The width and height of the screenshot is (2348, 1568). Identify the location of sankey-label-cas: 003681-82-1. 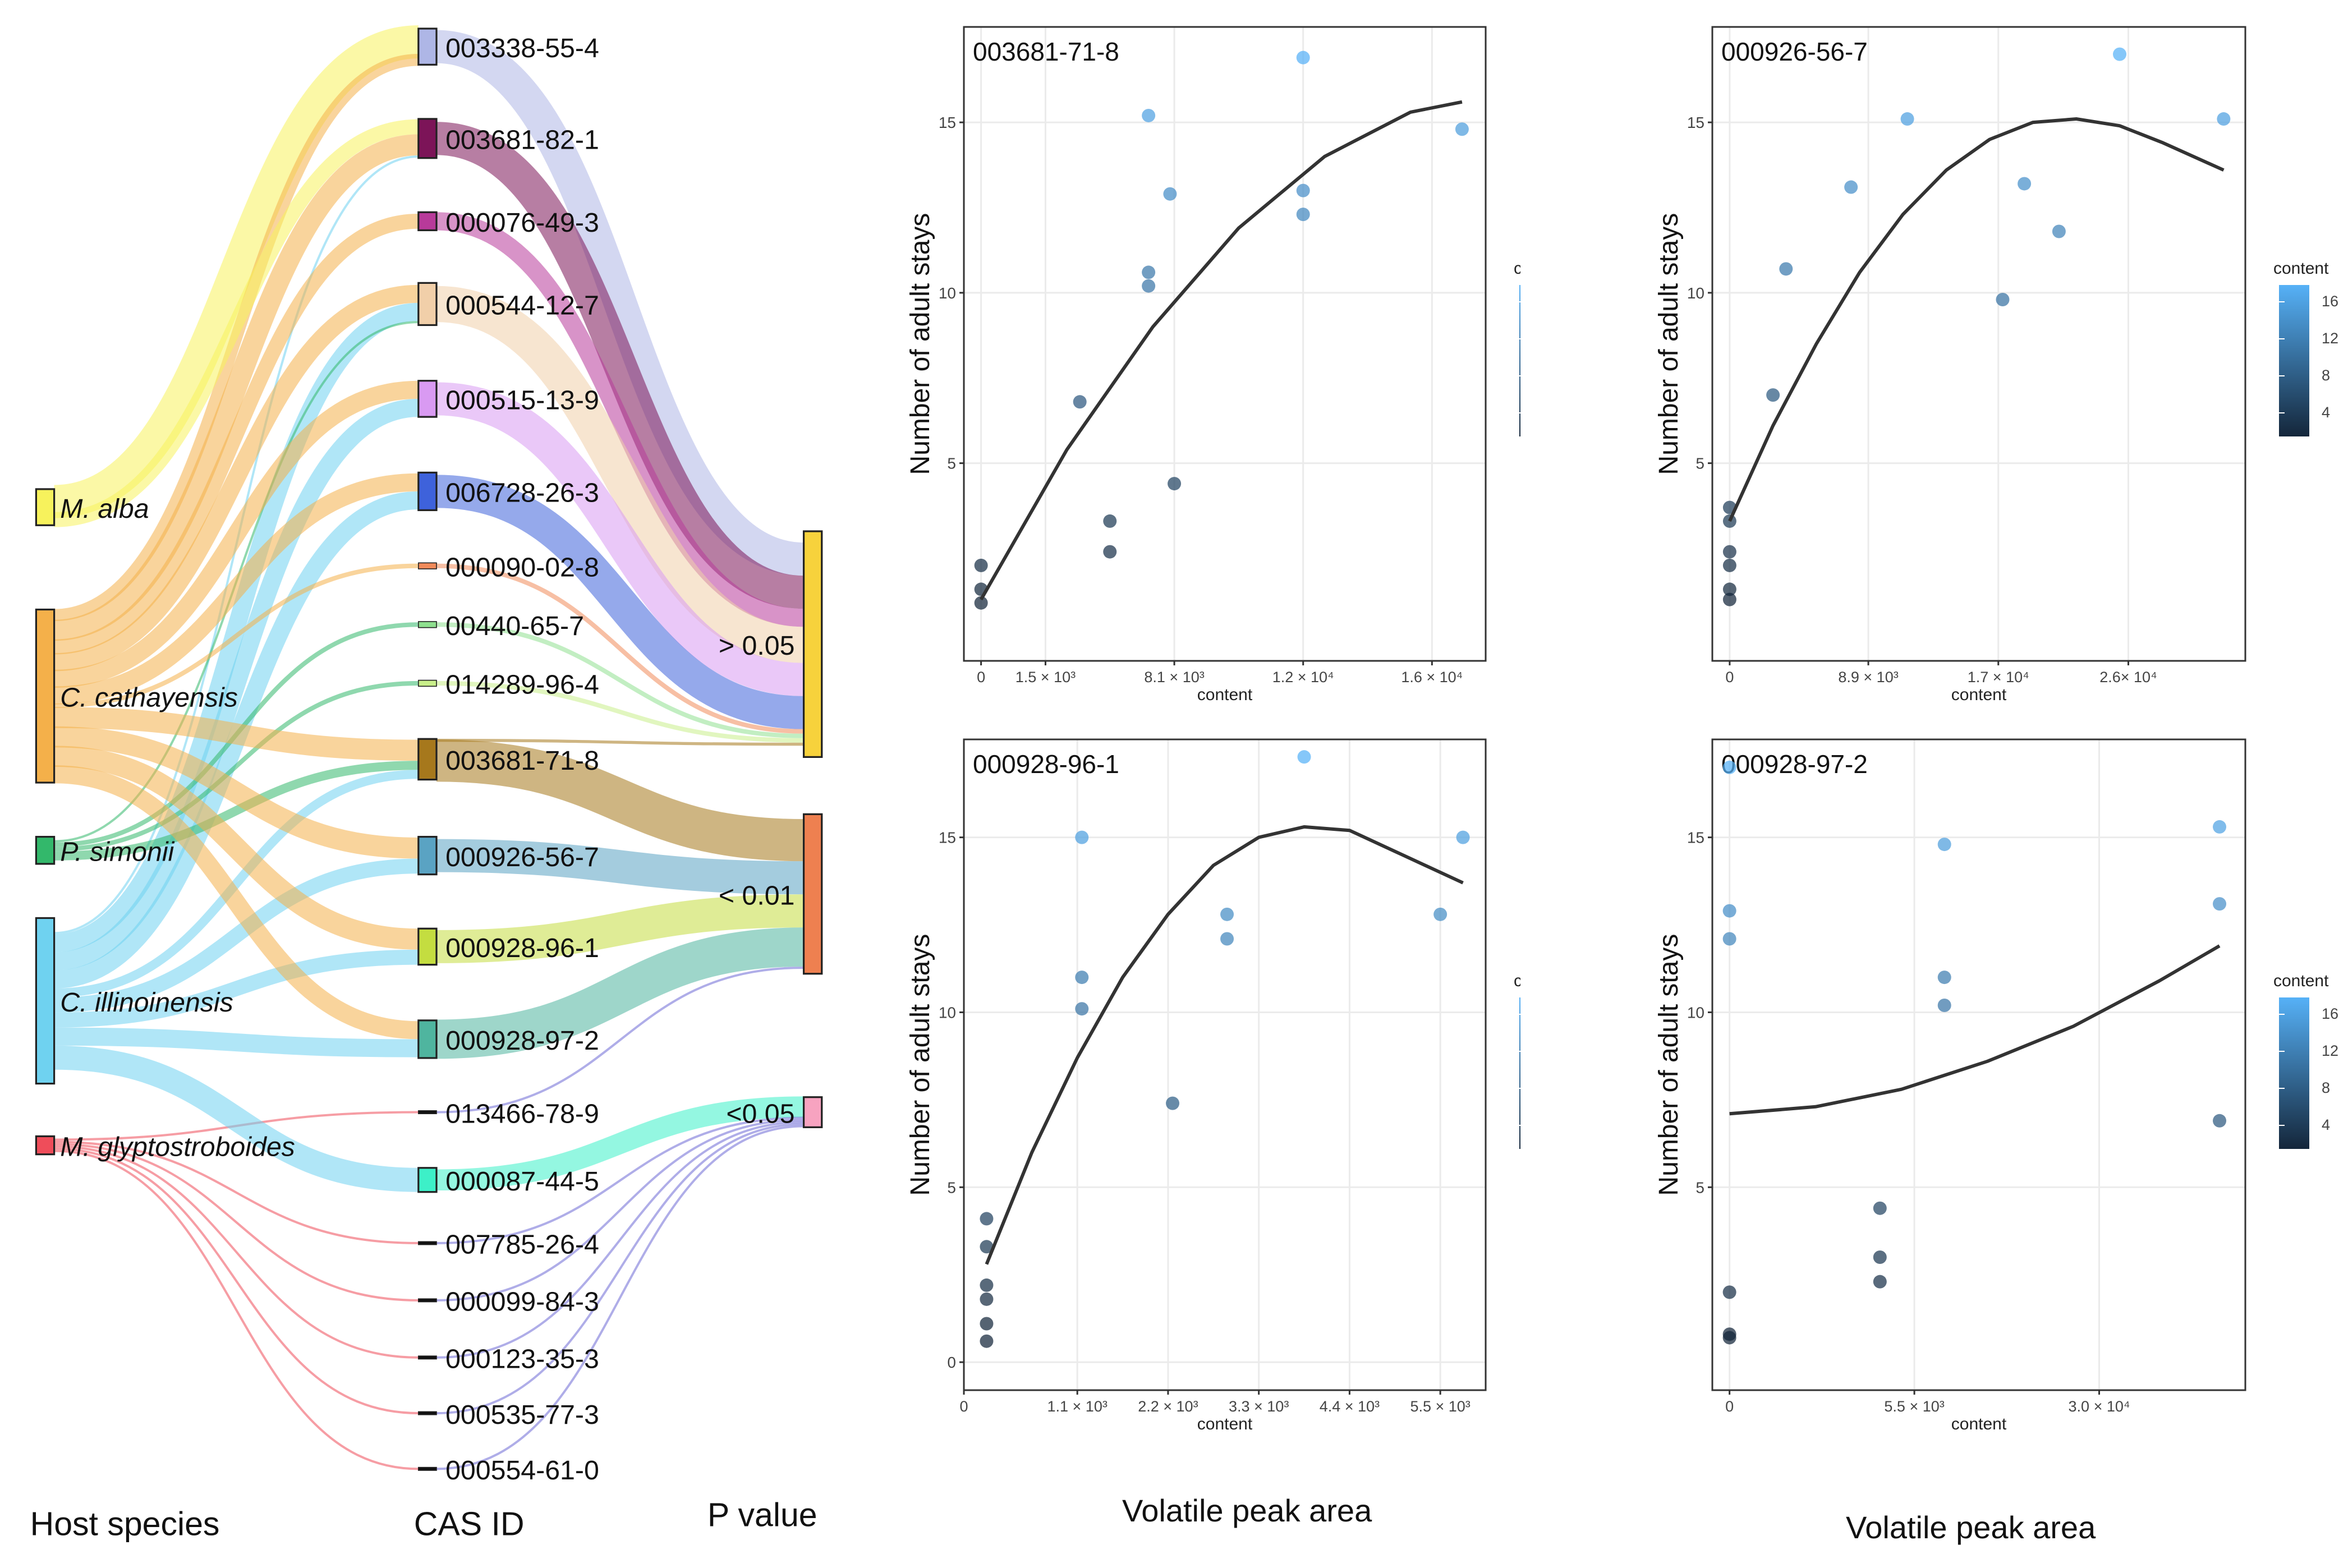
(522, 140).